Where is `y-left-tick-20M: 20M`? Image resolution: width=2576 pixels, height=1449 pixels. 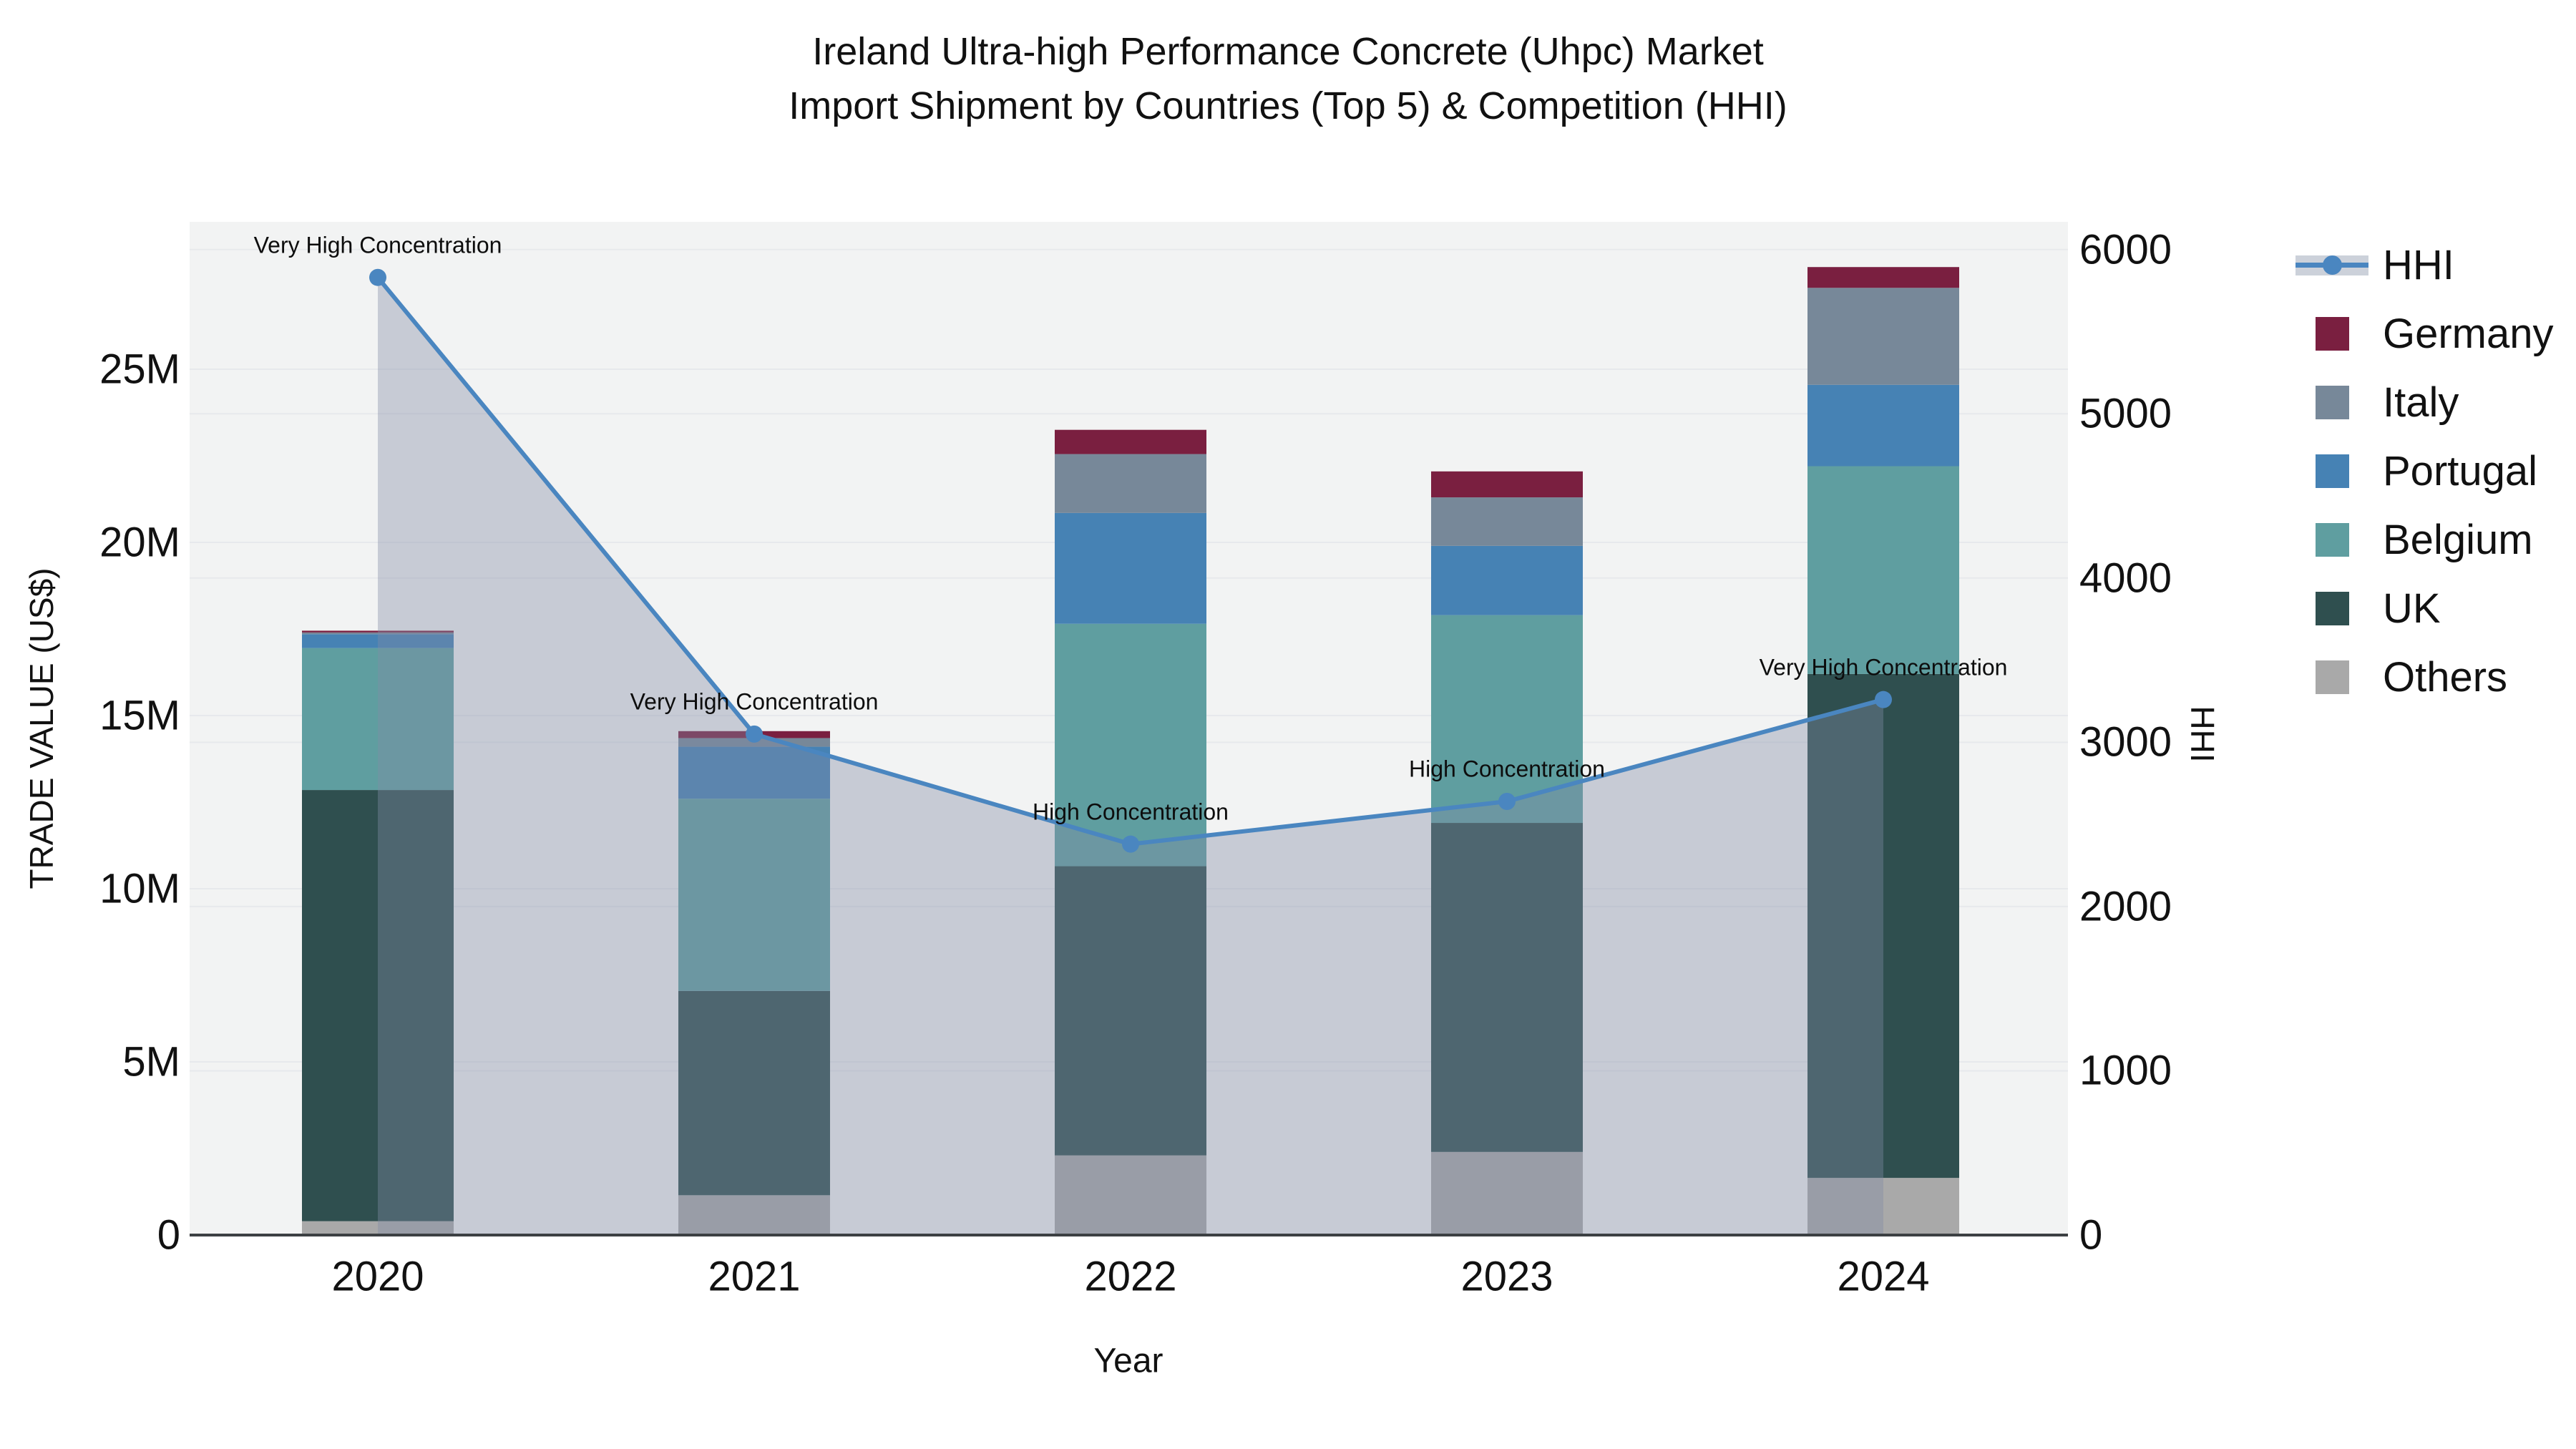 y-left-tick-20M: 20M is located at coordinates (139, 542).